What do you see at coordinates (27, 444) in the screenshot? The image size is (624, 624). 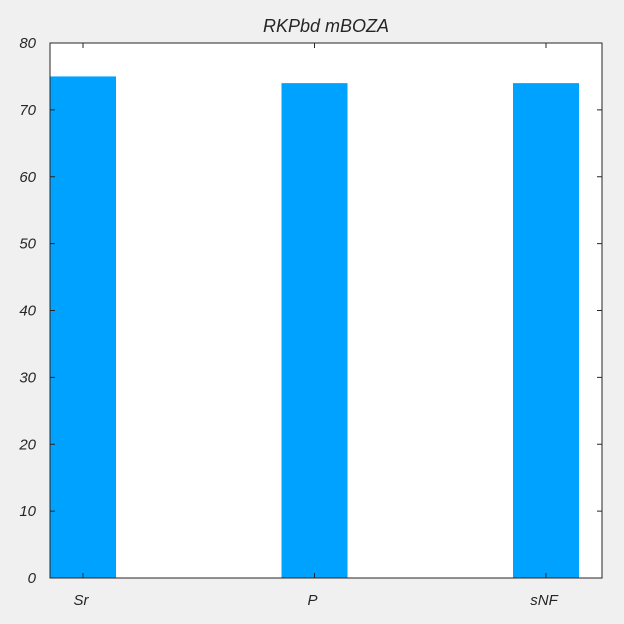 I see `y-tick-label: 20` at bounding box center [27, 444].